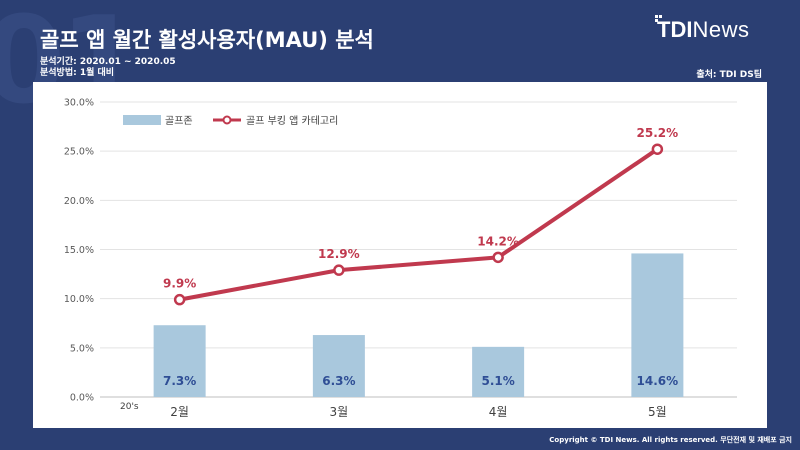 The height and width of the screenshot is (450, 800). Describe the element at coordinates (179, 121) in the screenshot. I see `legend-label: 골프존` at that location.